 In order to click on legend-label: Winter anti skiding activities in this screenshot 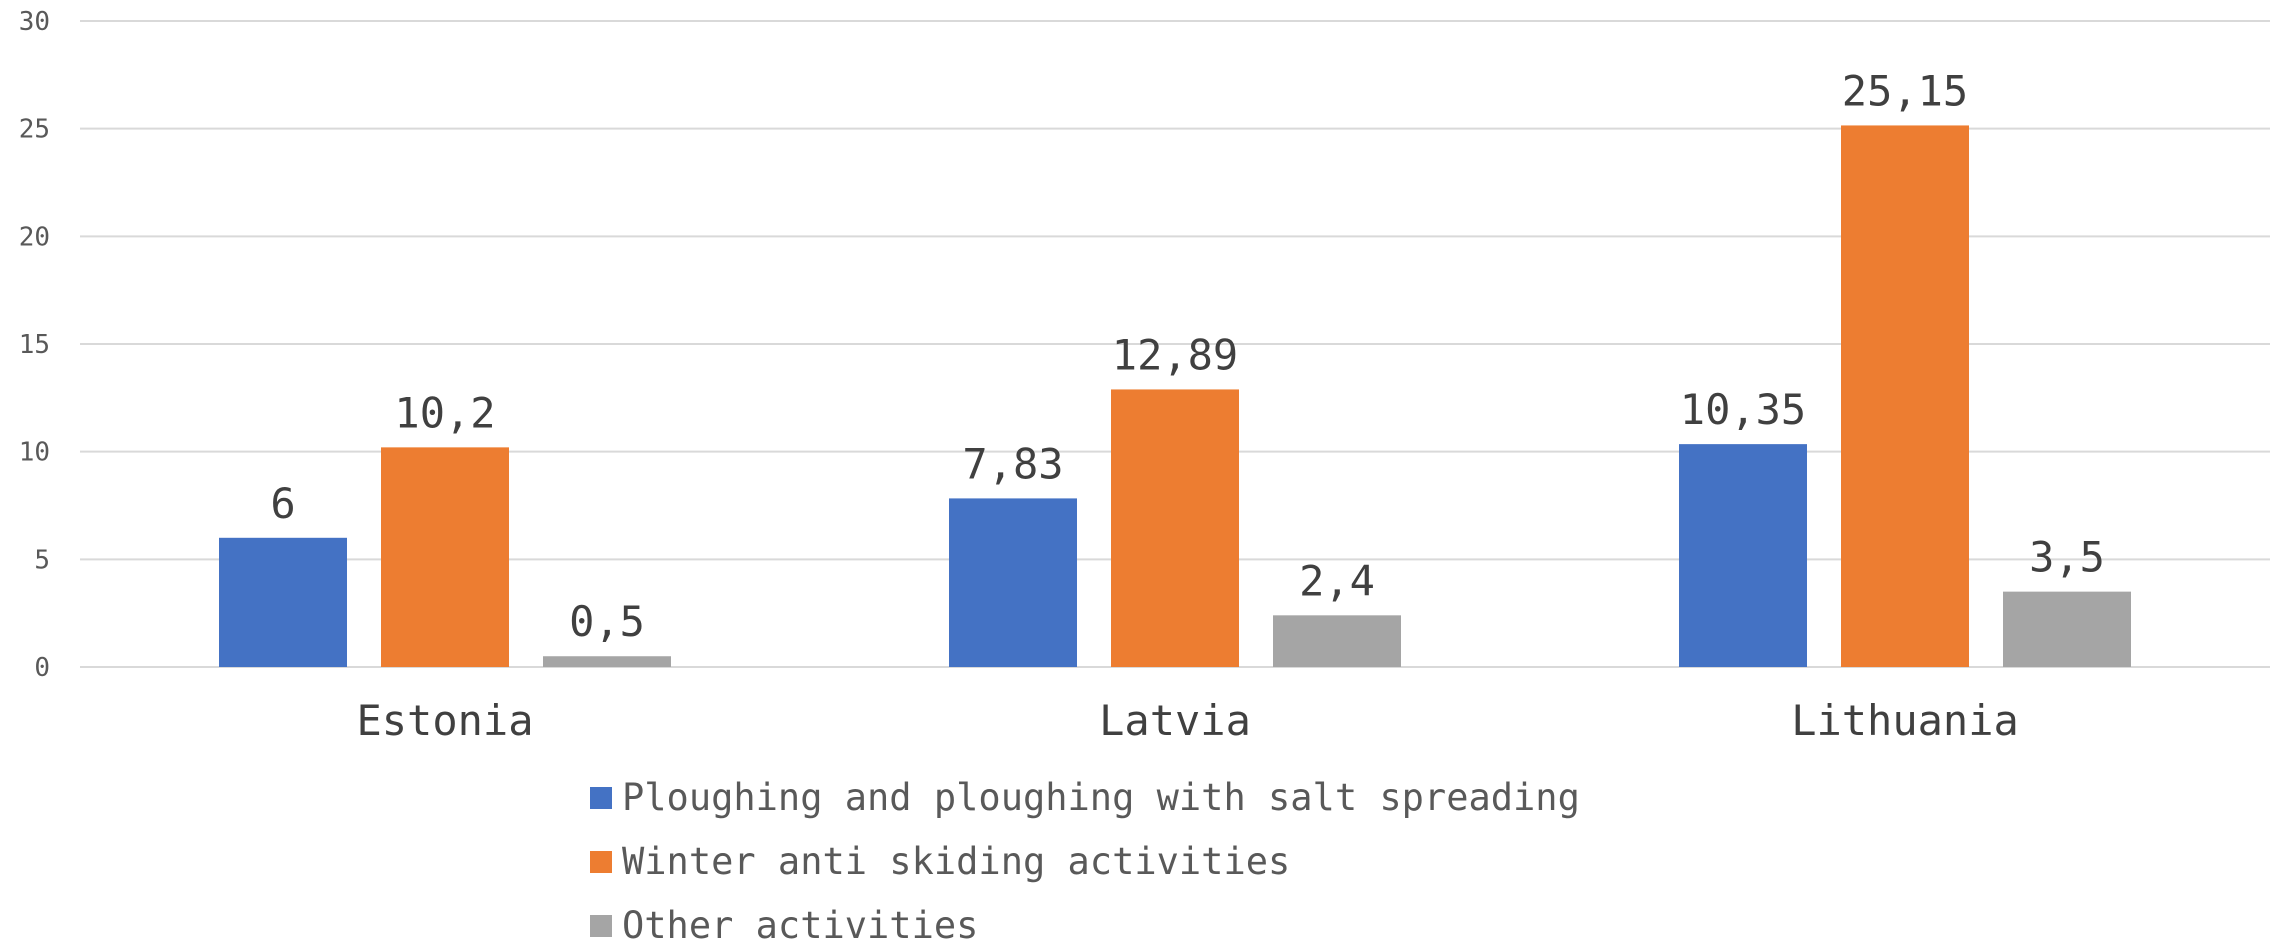, I will do `click(956, 861)`.